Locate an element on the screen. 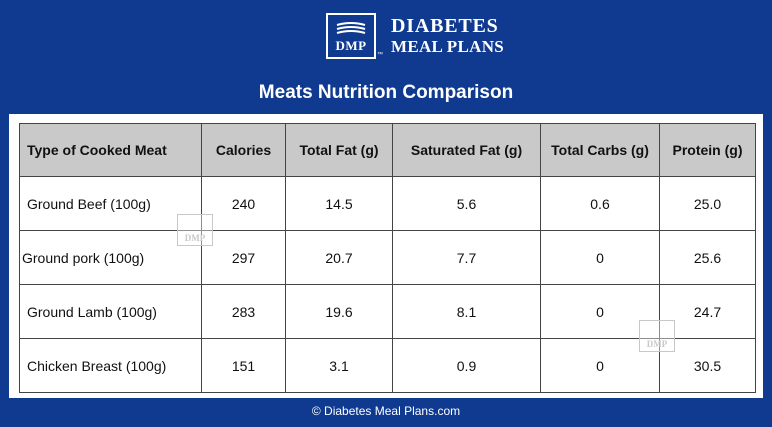 This screenshot has height=427, width=772. cell-total-carbs: 0.6 is located at coordinates (600, 203).